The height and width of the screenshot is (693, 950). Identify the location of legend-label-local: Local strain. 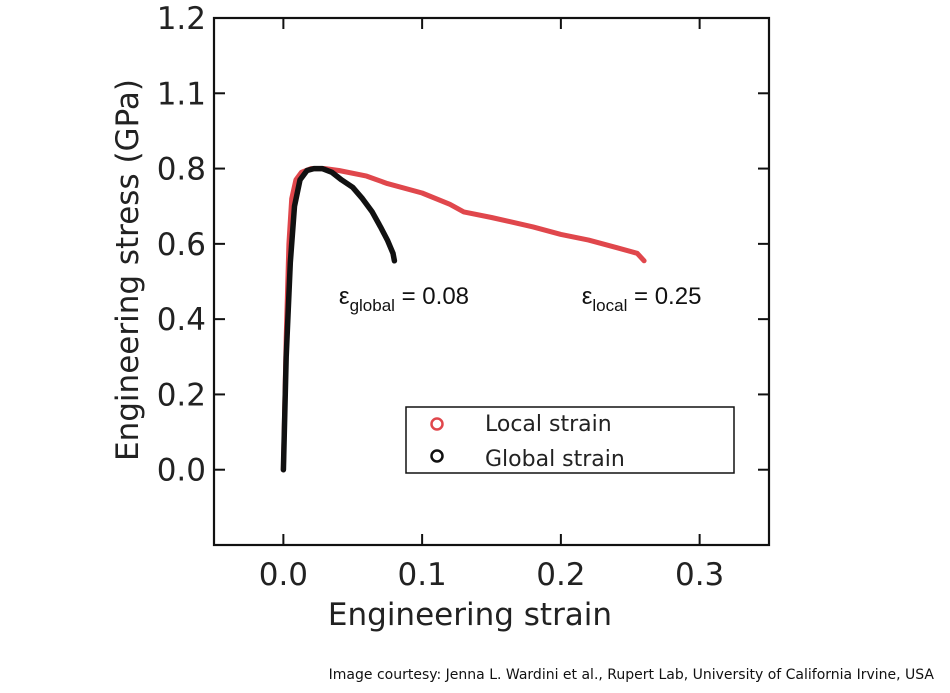
(548, 424).